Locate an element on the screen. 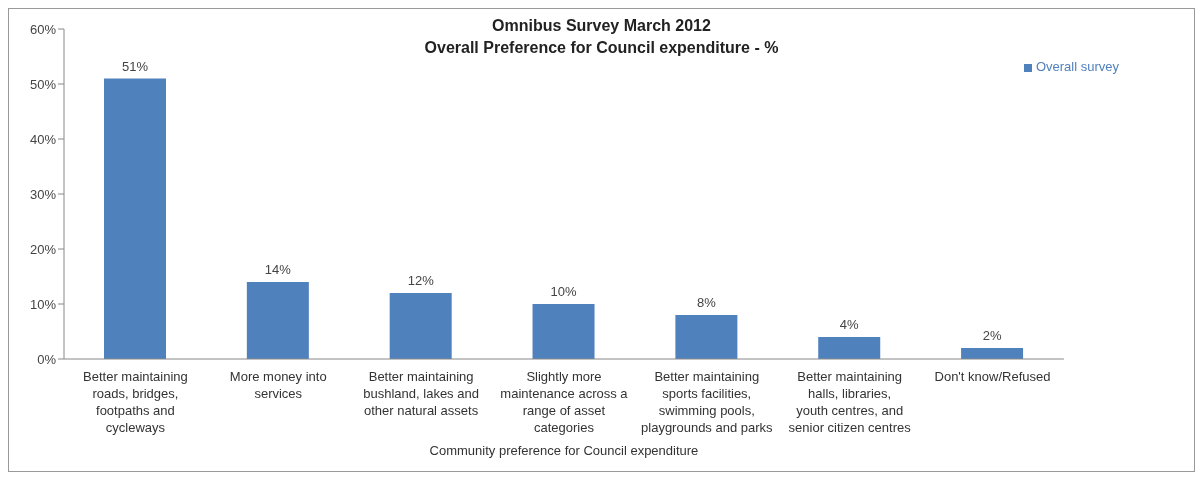  data-label: 2% is located at coordinates (992, 335).